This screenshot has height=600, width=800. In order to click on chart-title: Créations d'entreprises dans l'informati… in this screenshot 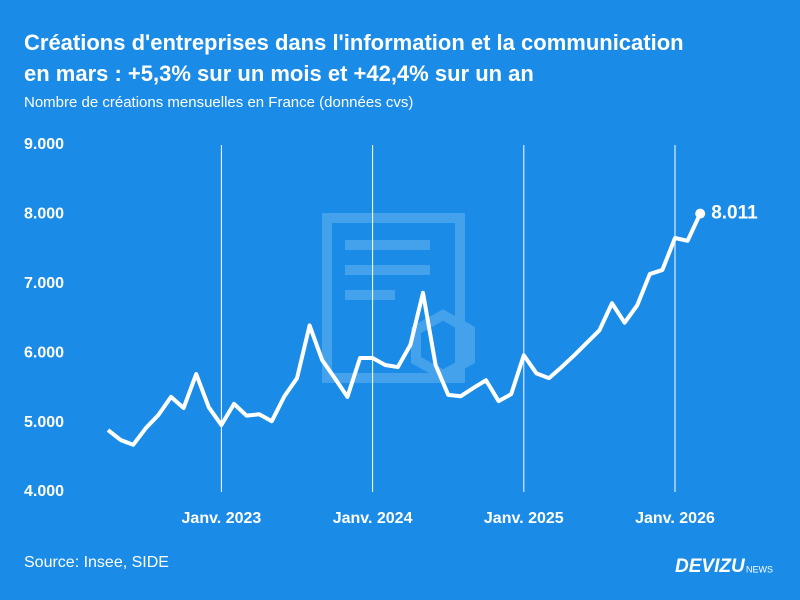, I will do `click(354, 42)`.